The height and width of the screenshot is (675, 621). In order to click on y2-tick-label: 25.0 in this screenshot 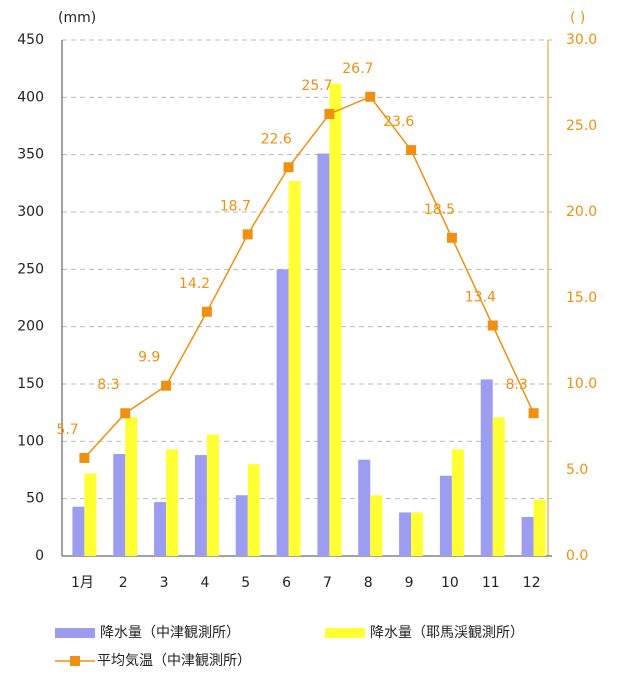, I will do `click(581, 126)`.